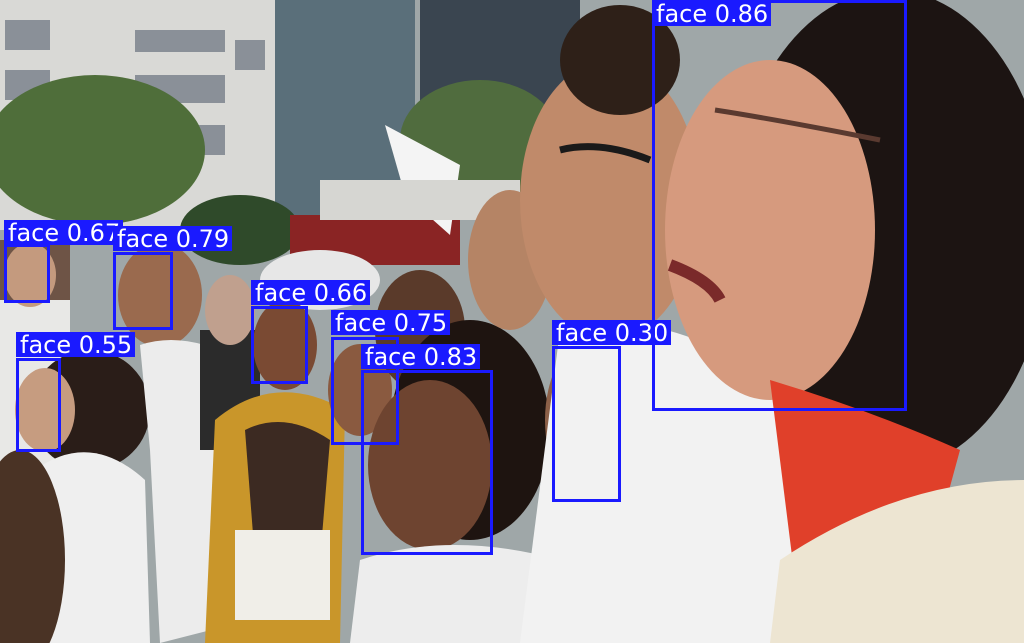 The width and height of the screenshot is (1024, 643). Describe the element at coordinates (311, 292) in the screenshot. I see `detection-label: face 0.66` at that location.